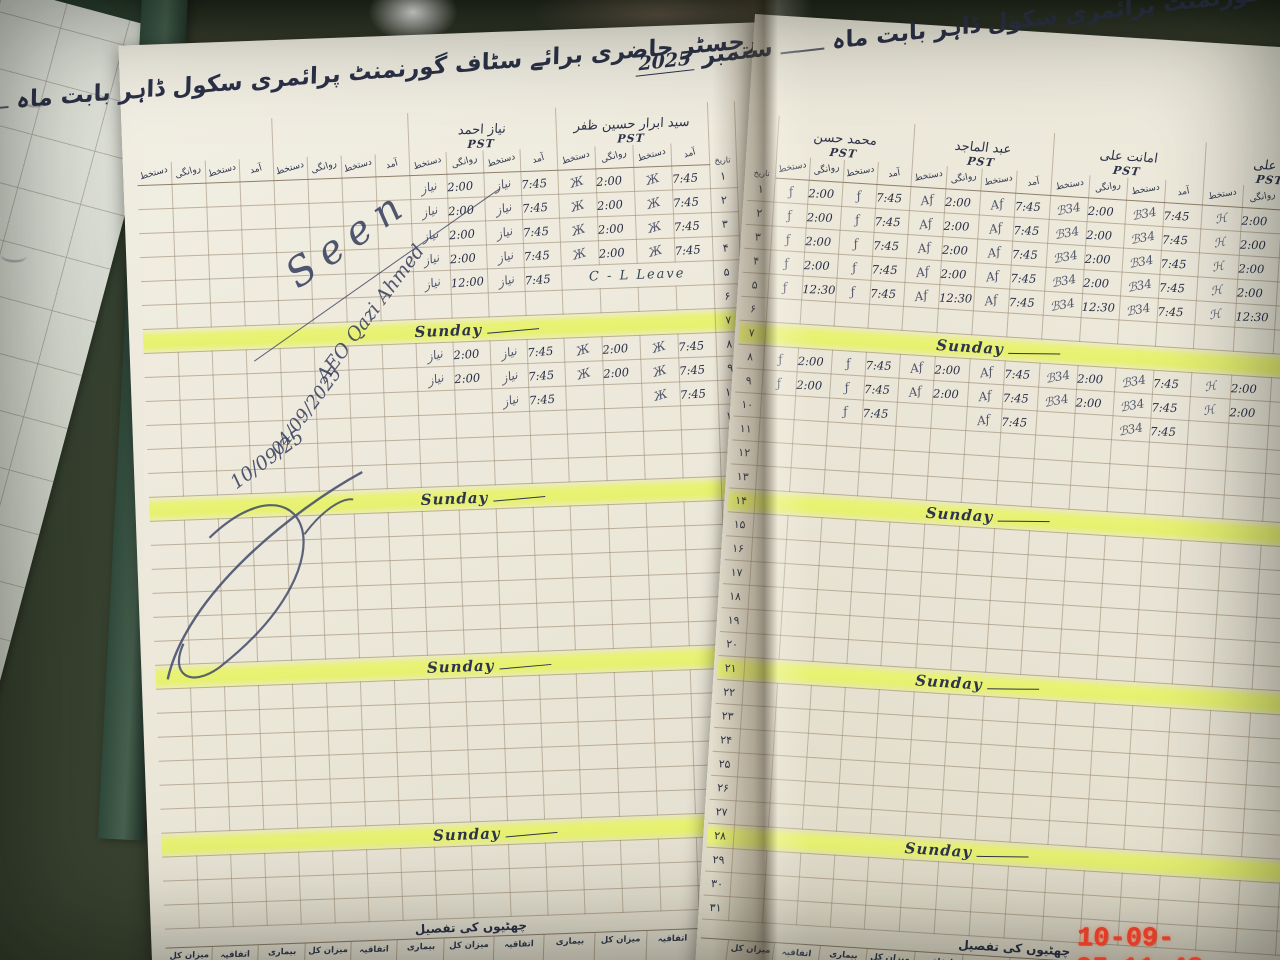 This screenshot has height=960, width=1280. What do you see at coordinates (723, 788) in the screenshot?
I see `day-number: ۲۶` at bounding box center [723, 788].